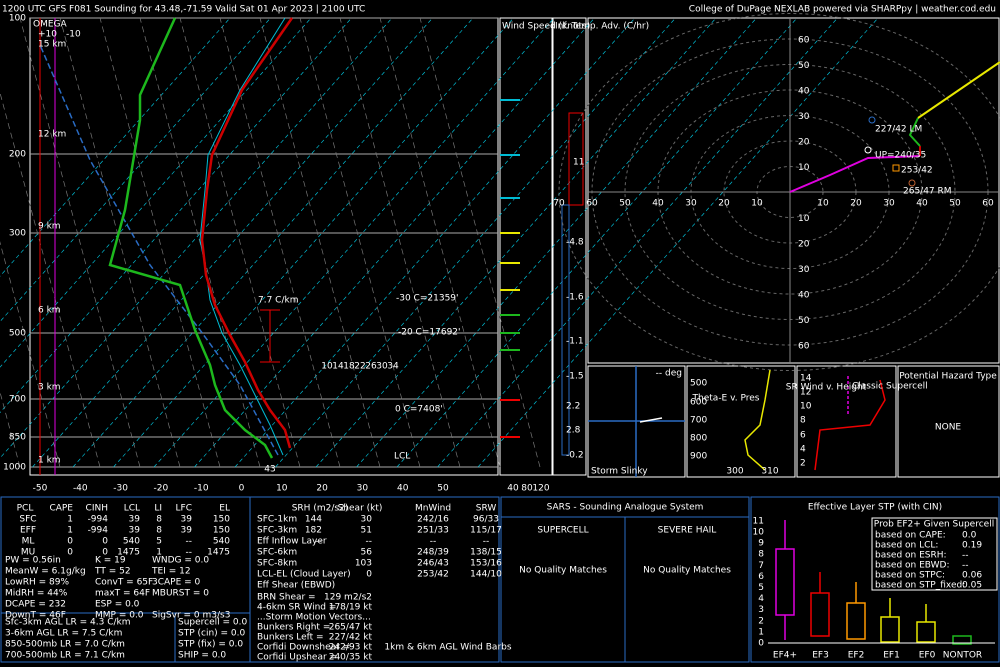 The image size is (1000, 667). I want to click on hodo-x-label: 50, so click(625, 204).